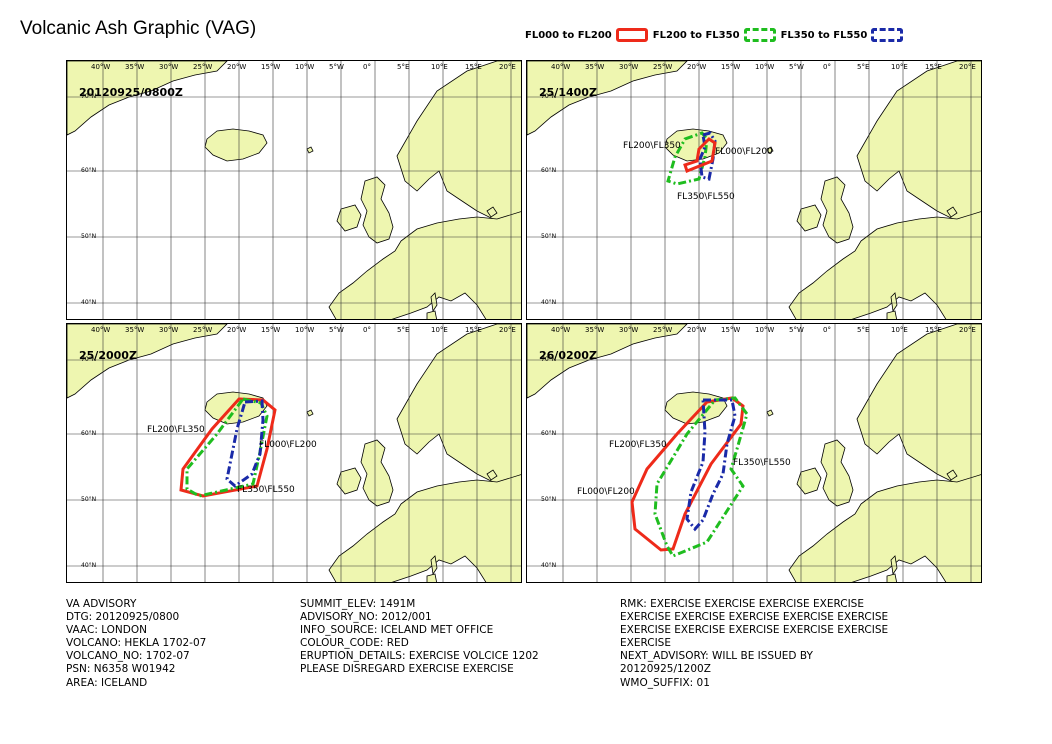  What do you see at coordinates (366, 617) in the screenshot?
I see `advisory-line: ADVISORY_NO: 2012/001` at bounding box center [366, 617].